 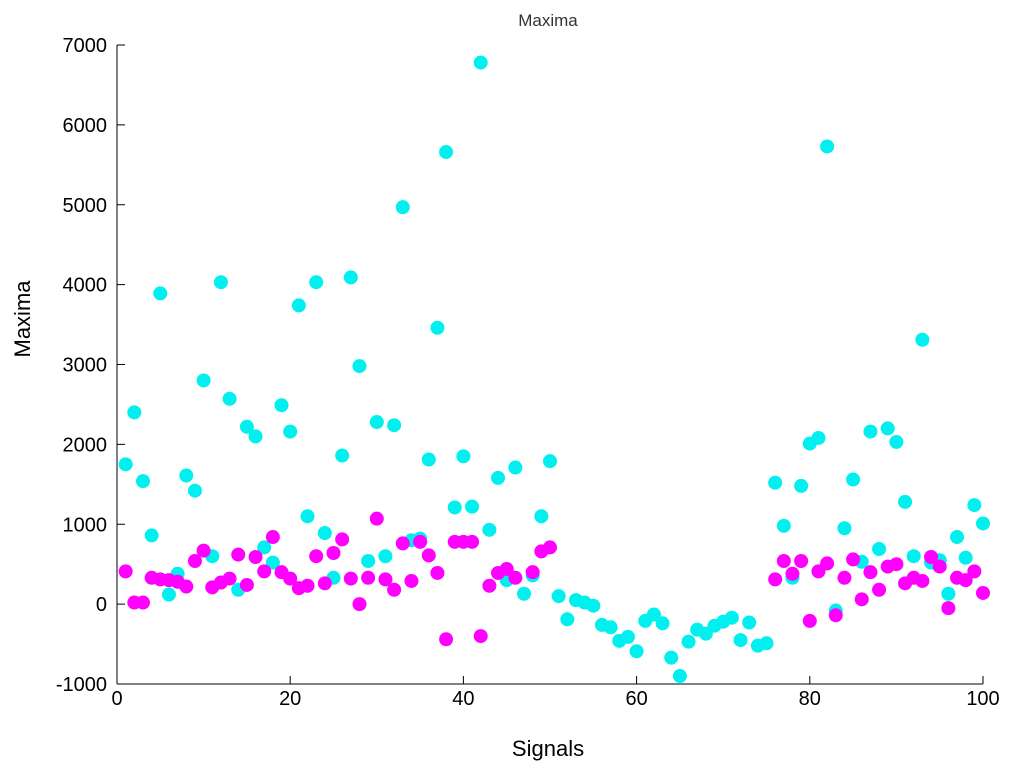 I want to click on y-tick-label: 2000, so click(x=85, y=445).